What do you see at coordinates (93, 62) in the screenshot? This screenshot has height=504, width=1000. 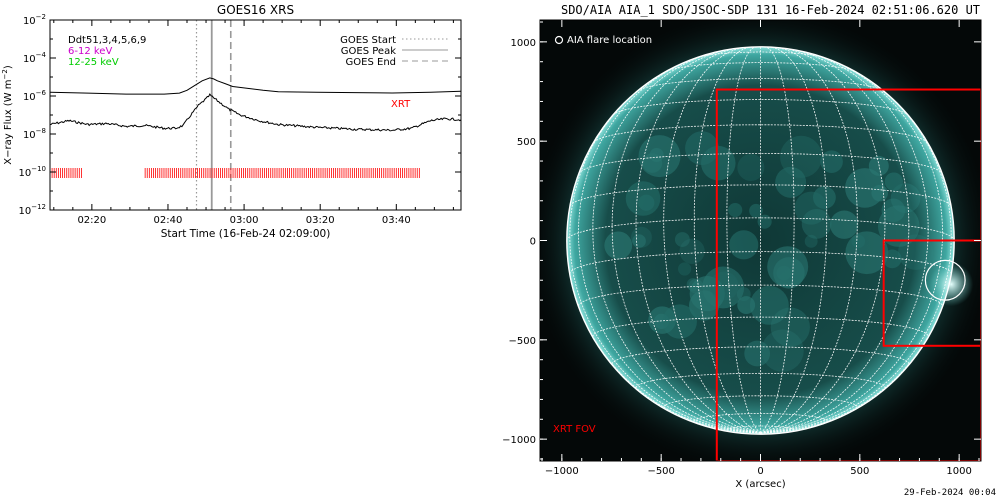 I see `legend-left-label: 12-25 keV` at bounding box center [93, 62].